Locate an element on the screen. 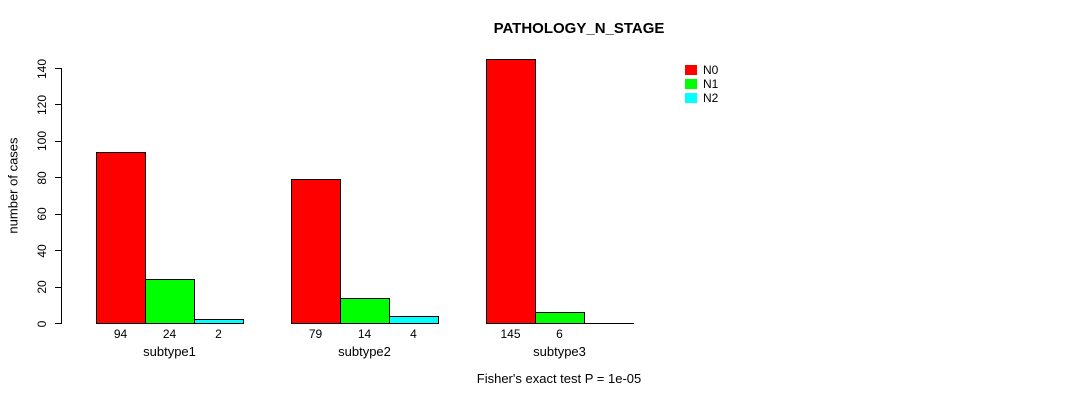 The width and height of the screenshot is (1090, 400). legend-swatch-N0 is located at coordinates (691, 70).